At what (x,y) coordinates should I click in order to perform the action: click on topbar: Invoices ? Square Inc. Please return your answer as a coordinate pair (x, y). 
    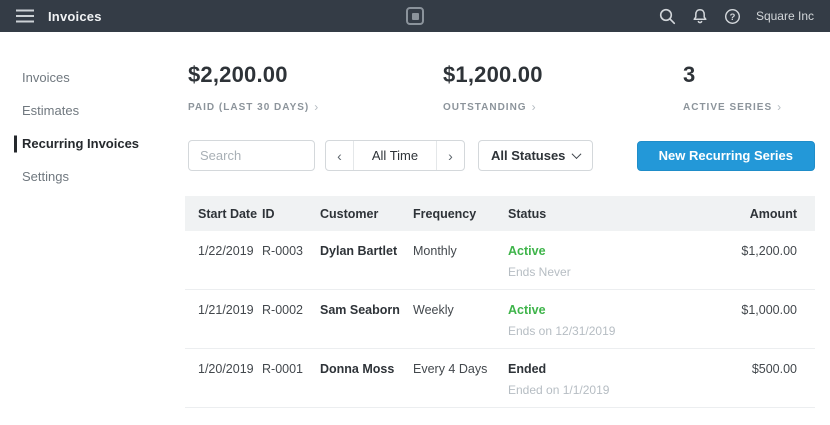
    Looking at the image, I should click on (415, 16).